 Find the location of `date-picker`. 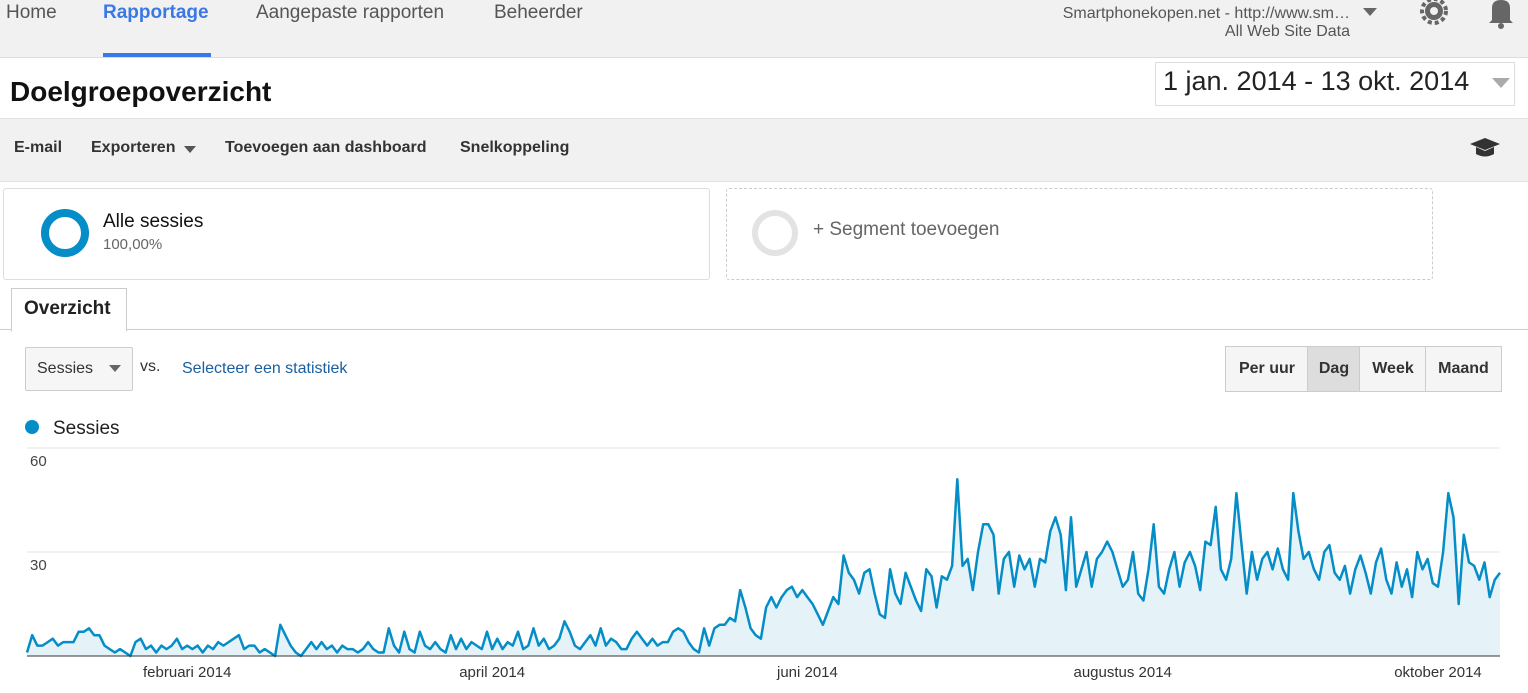

date-picker is located at coordinates (1335, 84).